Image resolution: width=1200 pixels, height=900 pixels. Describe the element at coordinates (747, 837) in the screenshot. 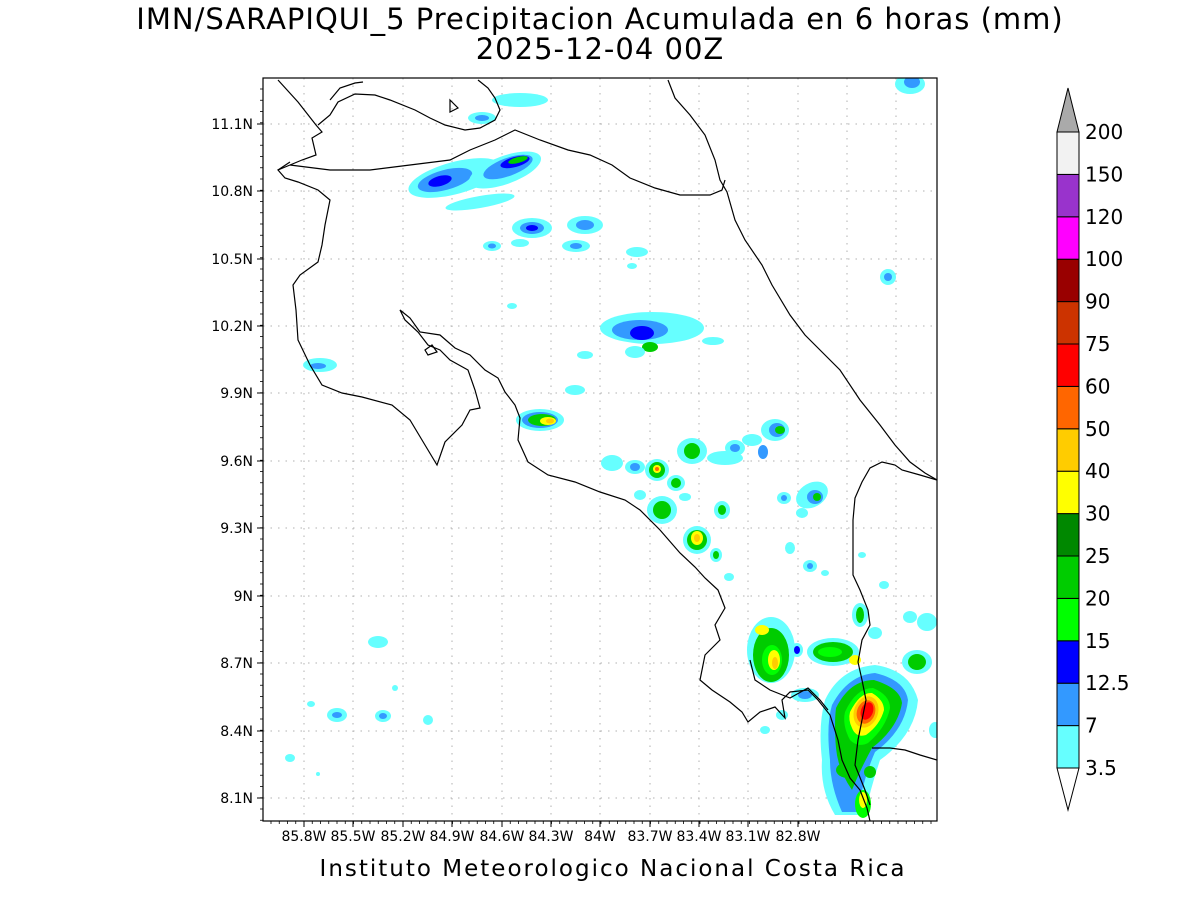

I see `x-tick-label: 83.1W` at that location.